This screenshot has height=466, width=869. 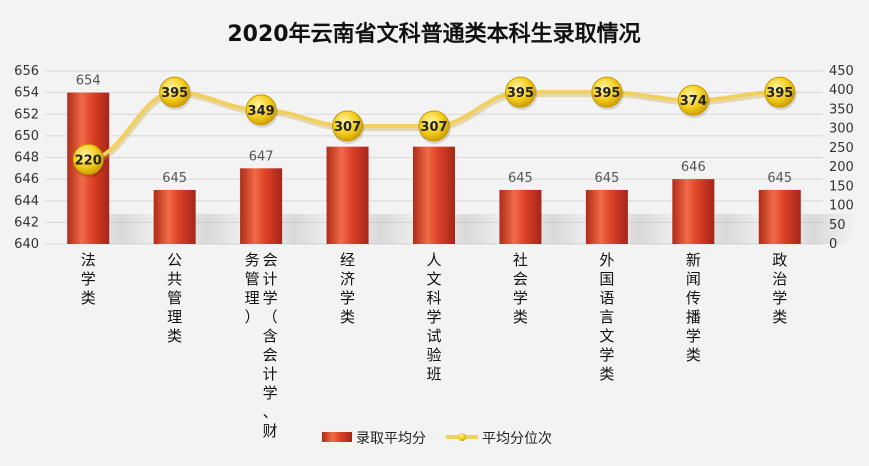 I want to click on legend-bar-swatch, so click(x=337, y=437).